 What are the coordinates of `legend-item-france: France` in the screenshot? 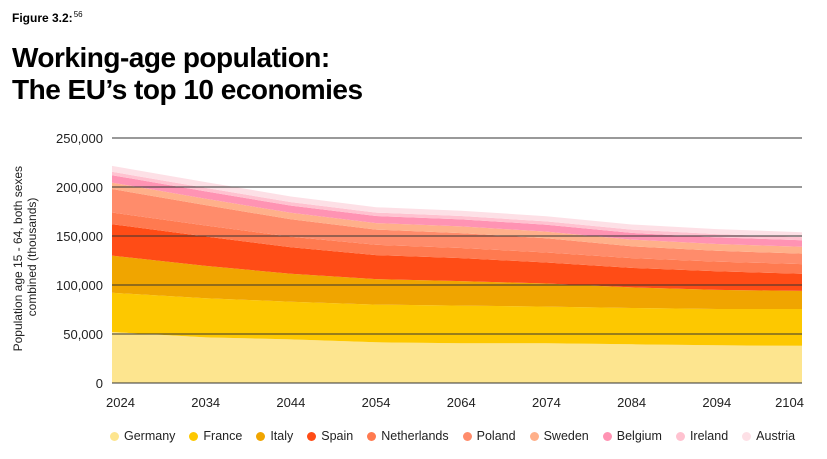 It's located at (215, 436).